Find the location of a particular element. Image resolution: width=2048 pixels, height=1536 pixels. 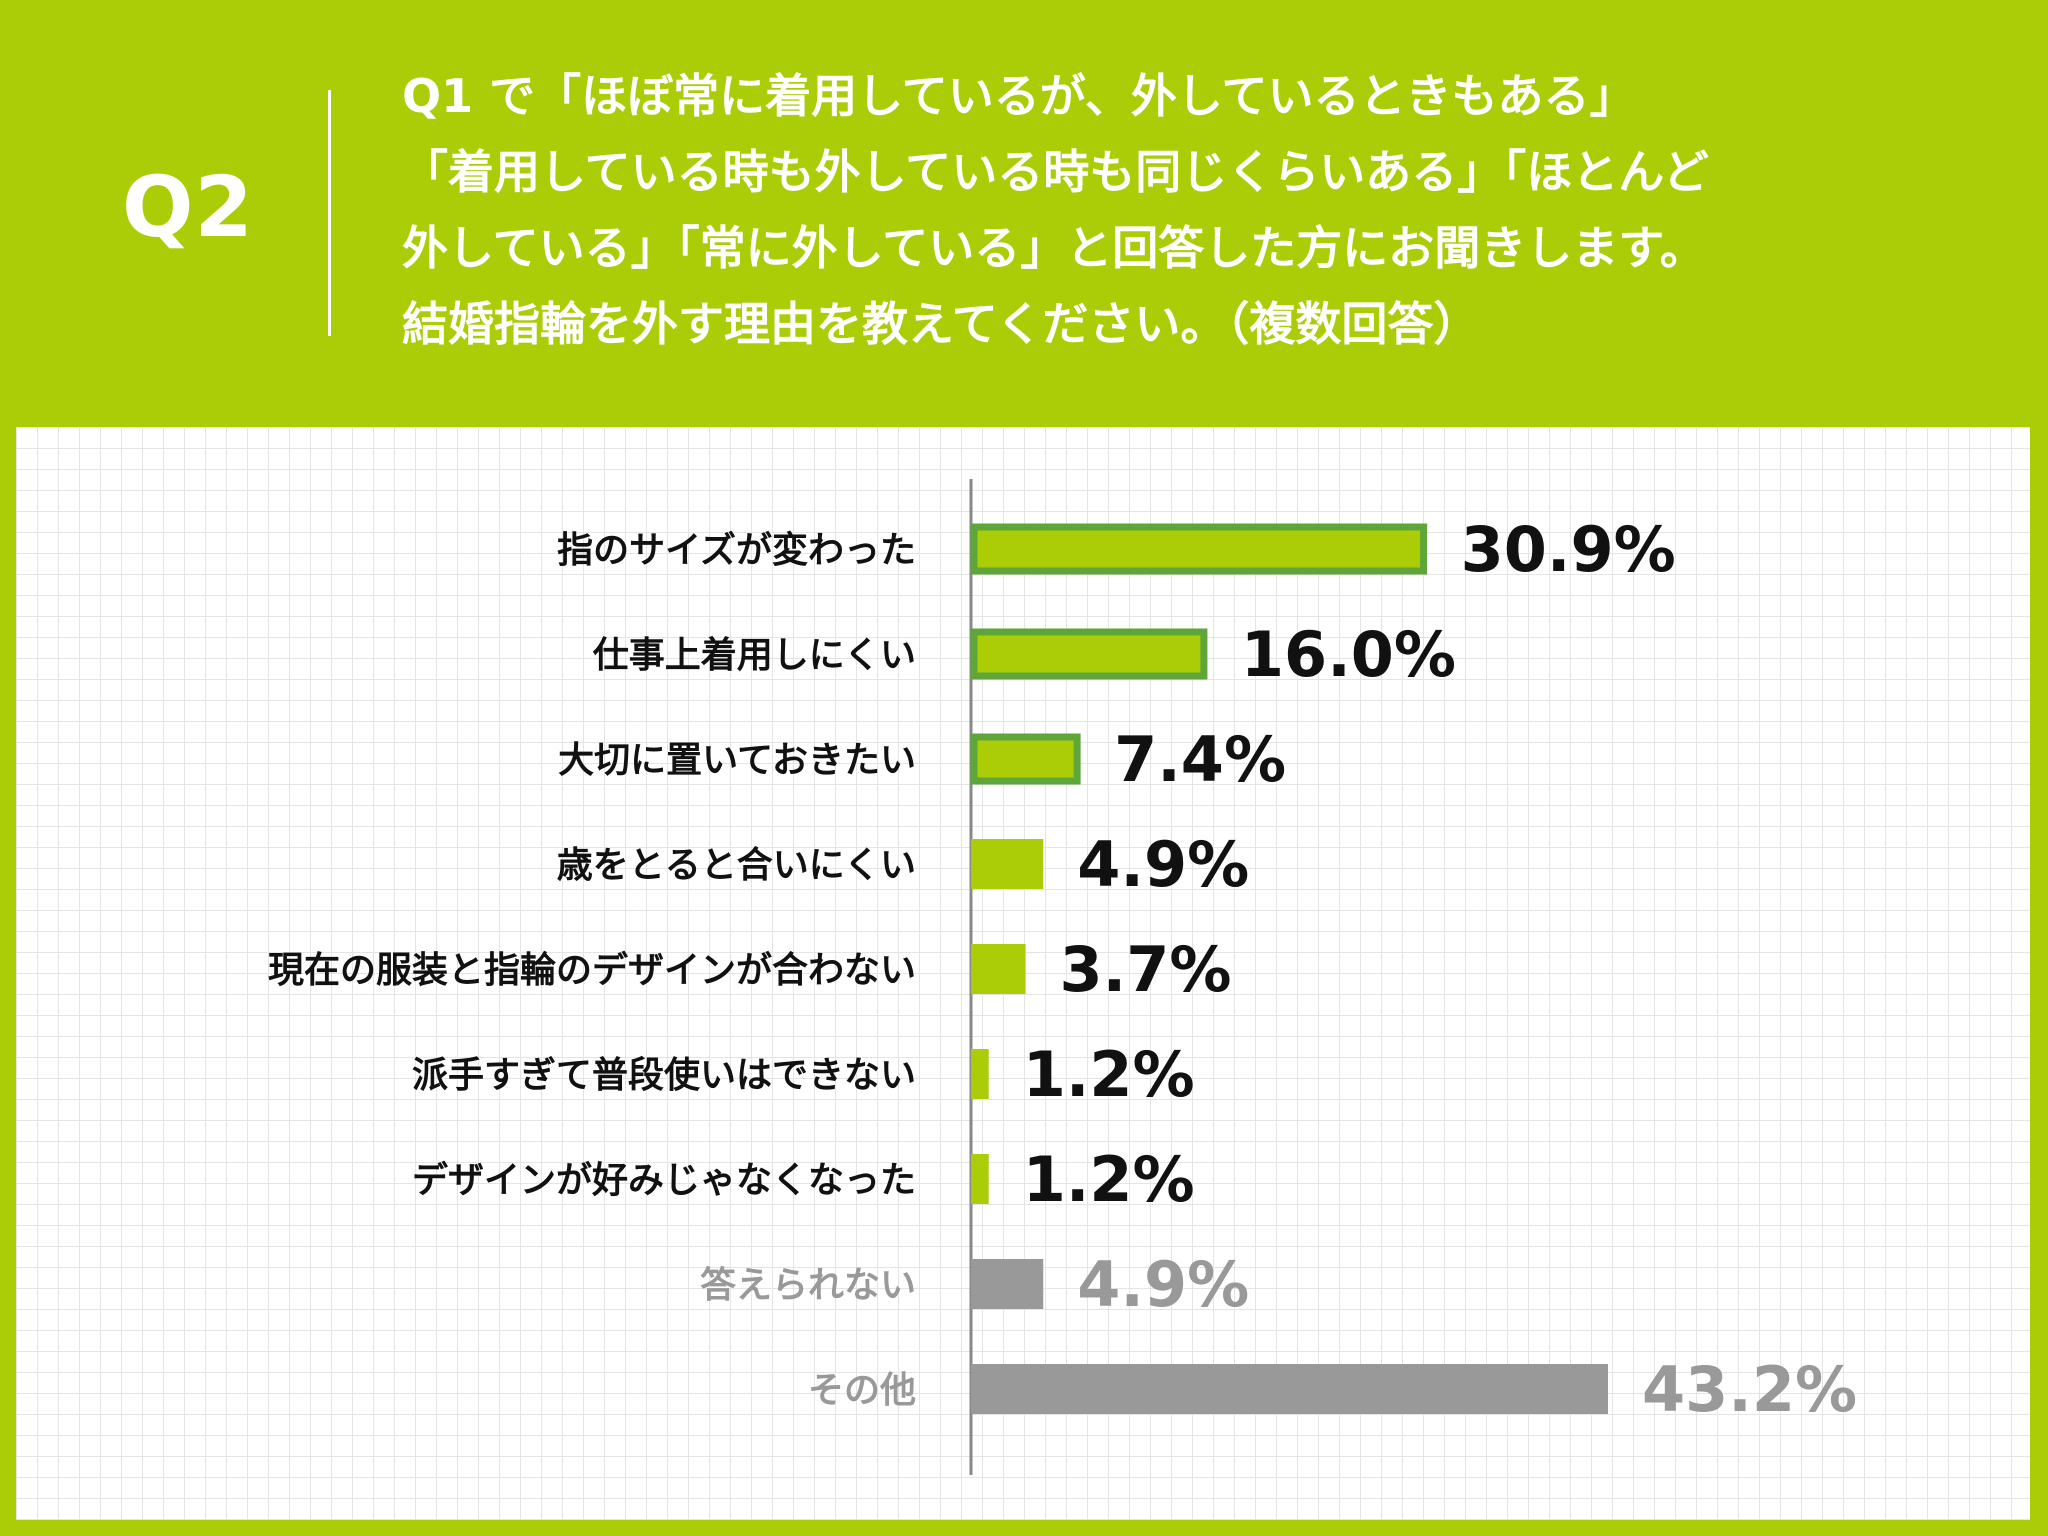

category-label: 大切に置いておきたい is located at coordinates (737, 760).